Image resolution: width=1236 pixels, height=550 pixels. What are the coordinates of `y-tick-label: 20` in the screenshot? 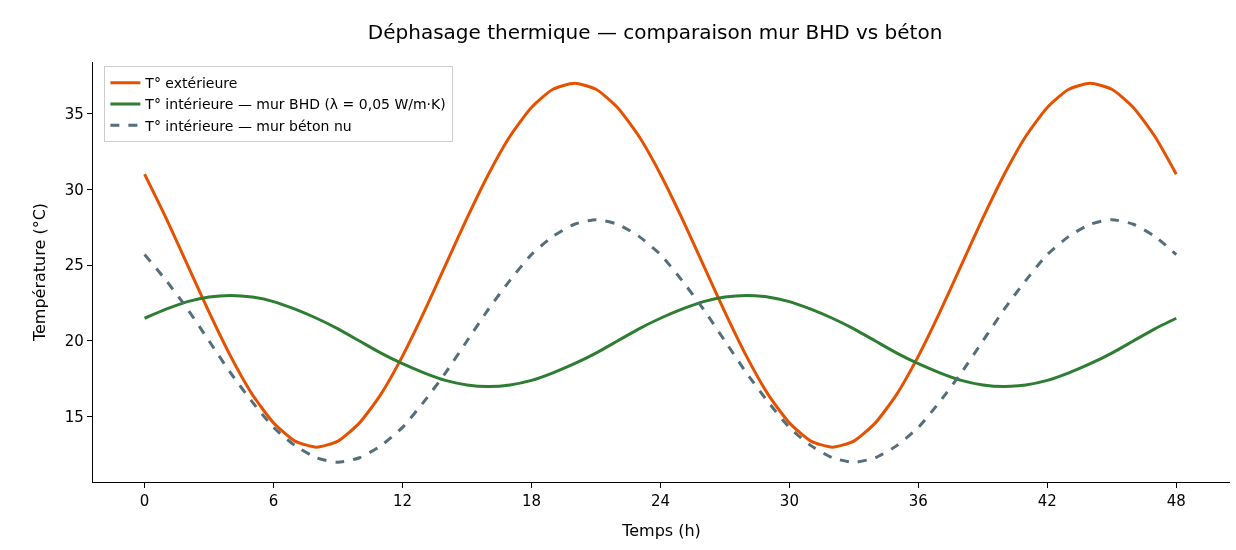 It's located at (74, 341).